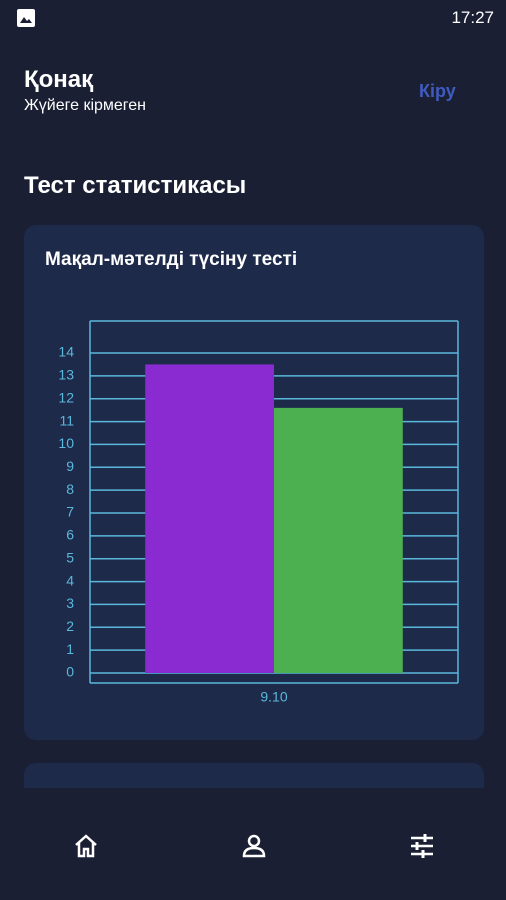  I want to click on y-tick-label: 13, so click(66, 375).